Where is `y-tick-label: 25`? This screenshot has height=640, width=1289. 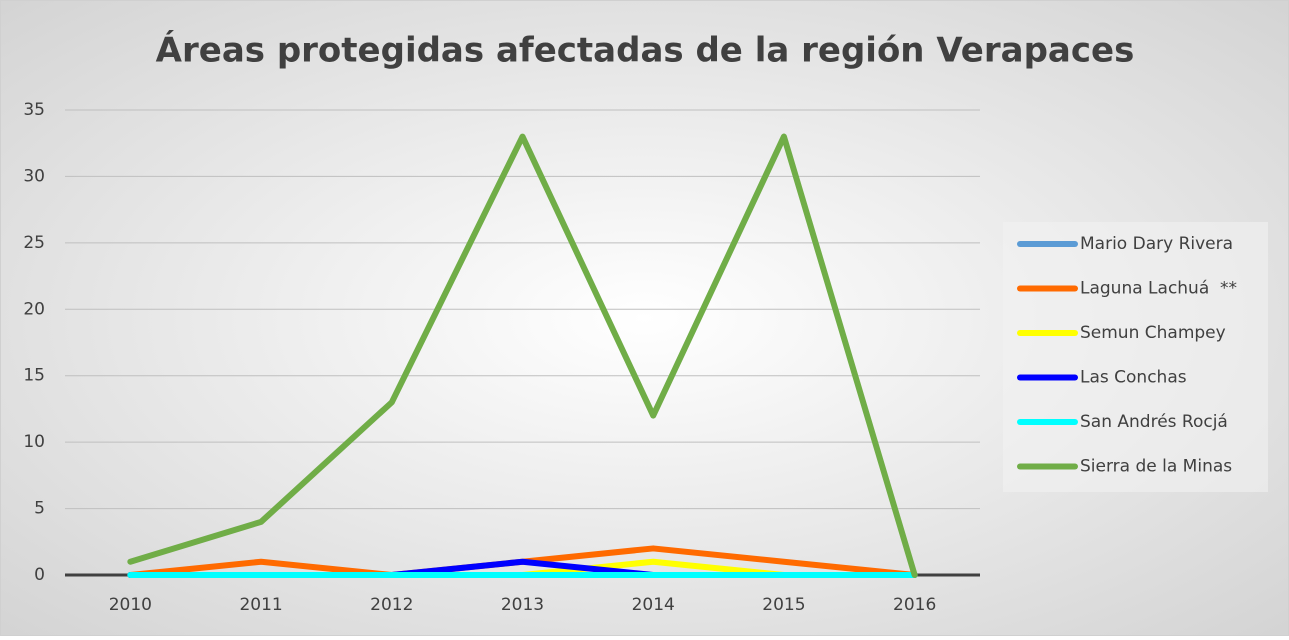 y-tick-label: 25 is located at coordinates (34, 243).